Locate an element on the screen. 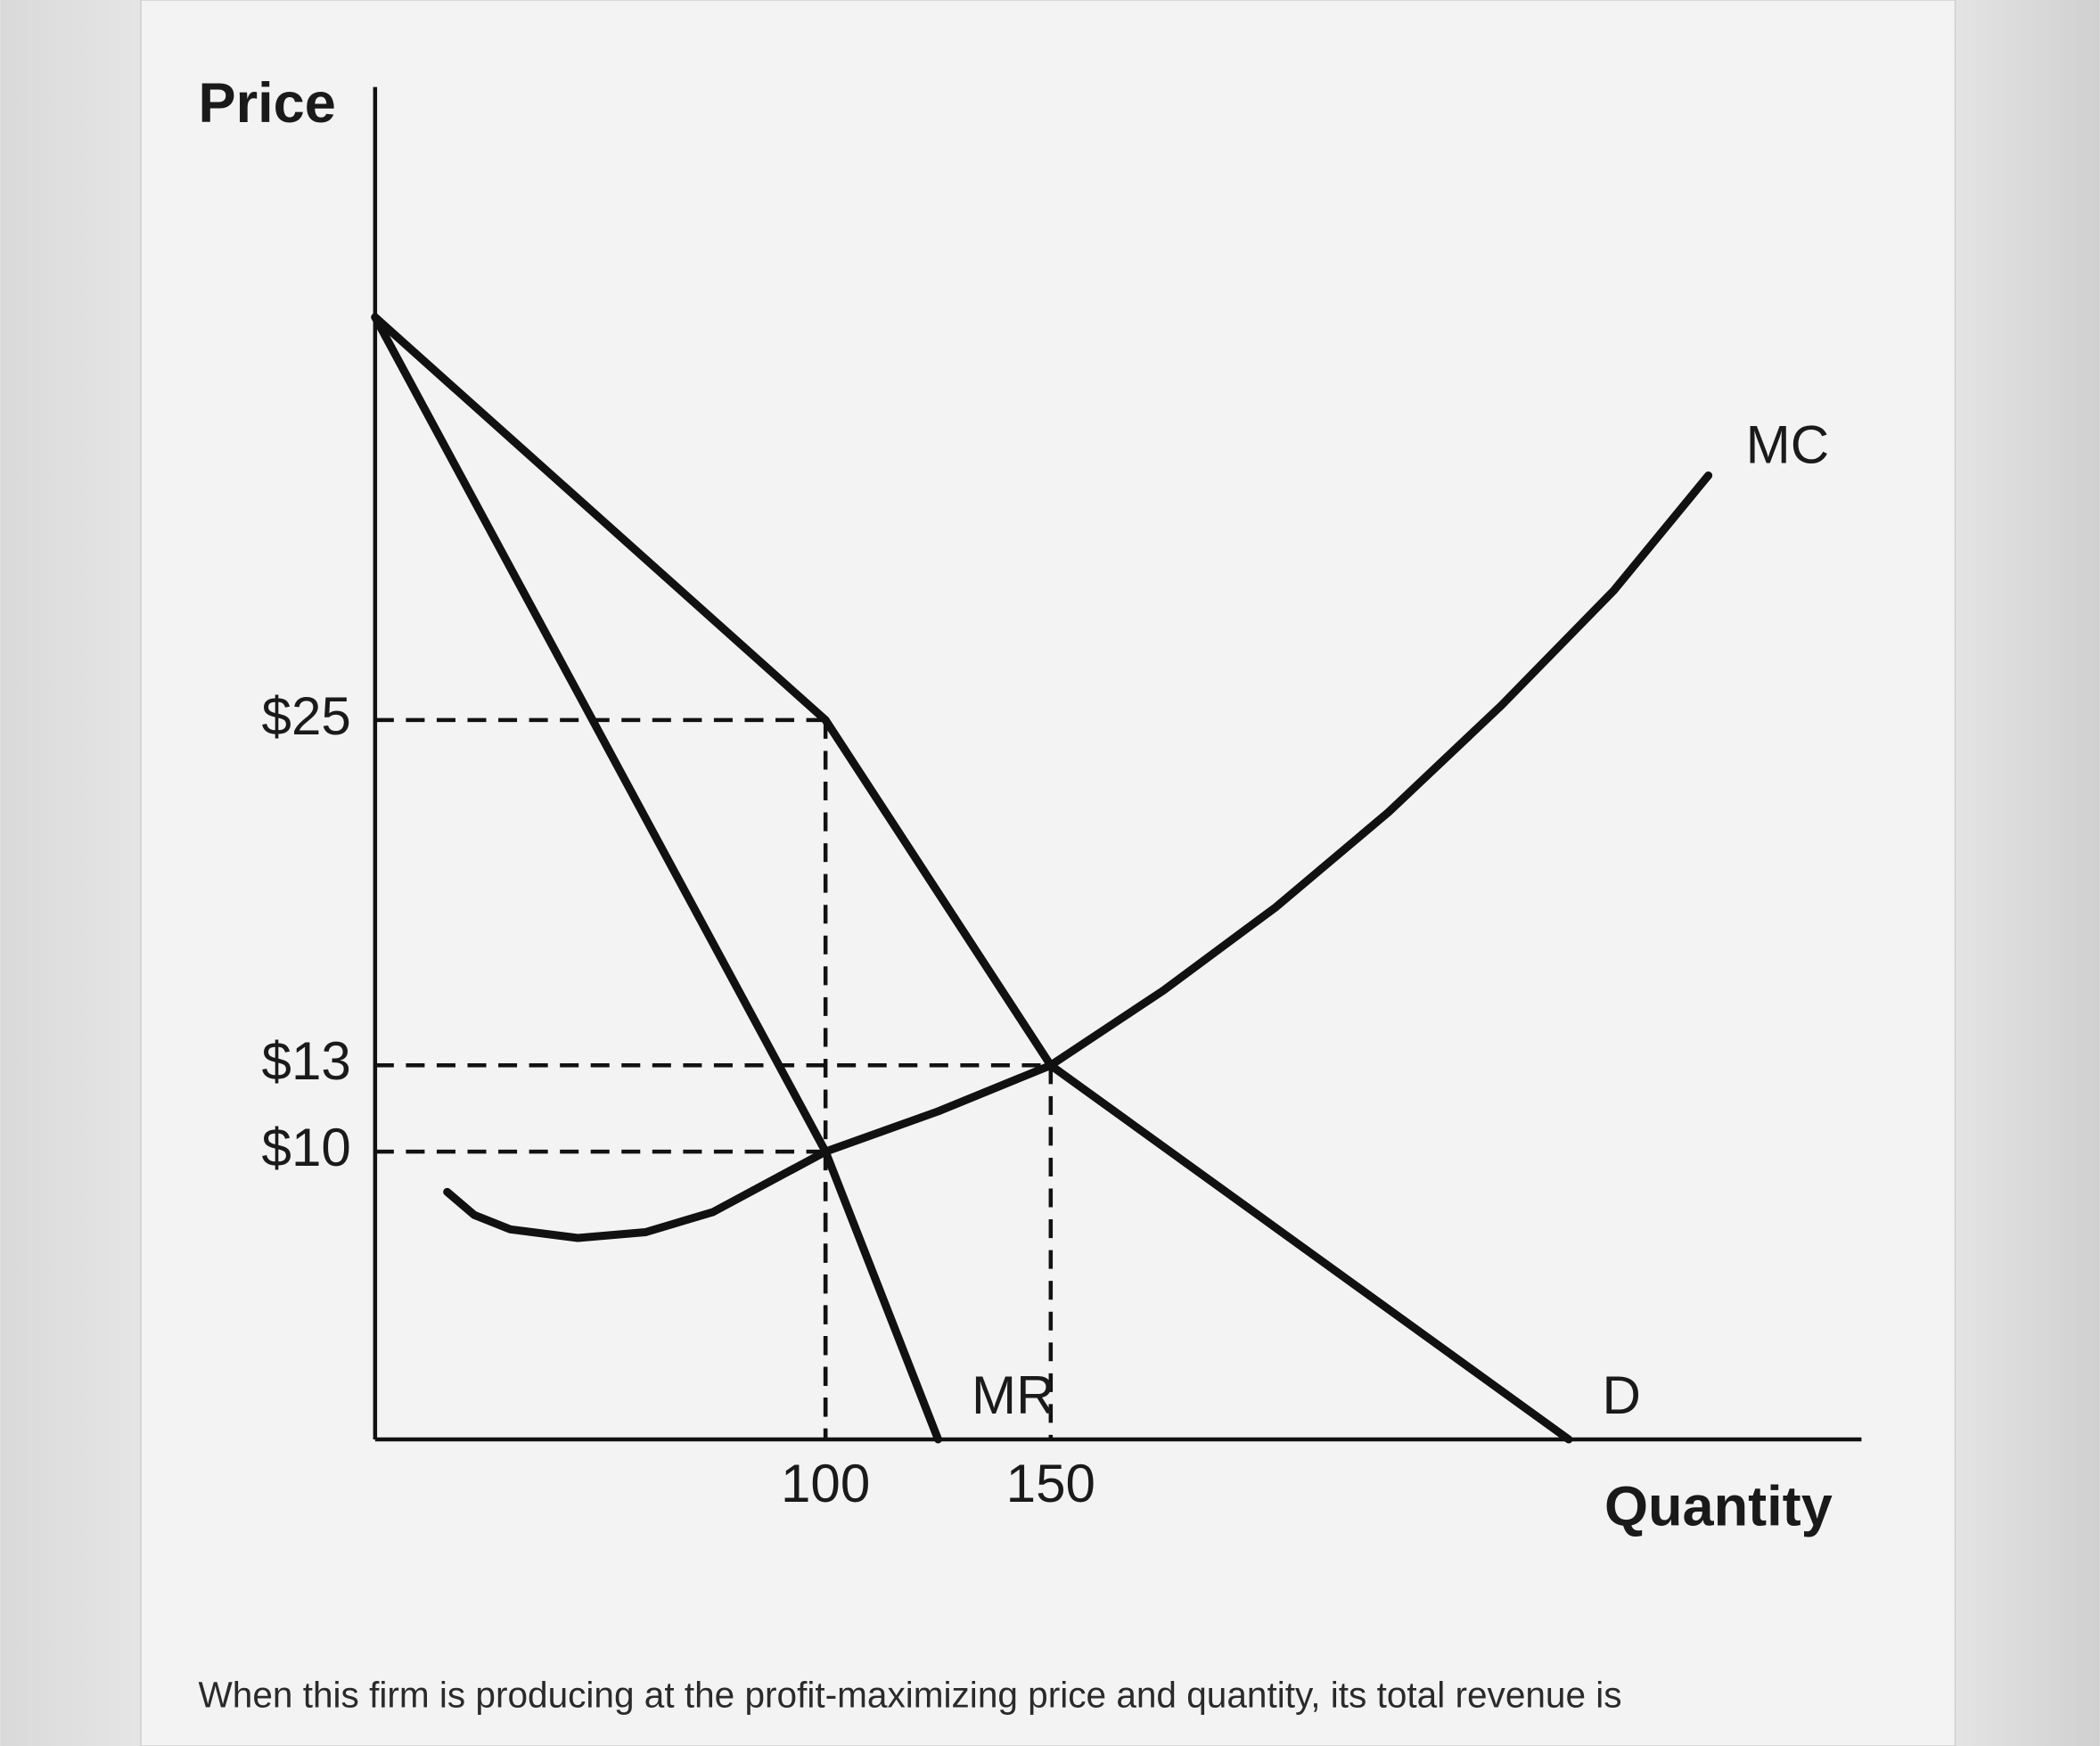  x-tick-label: 150 is located at coordinates (1050, 1483).